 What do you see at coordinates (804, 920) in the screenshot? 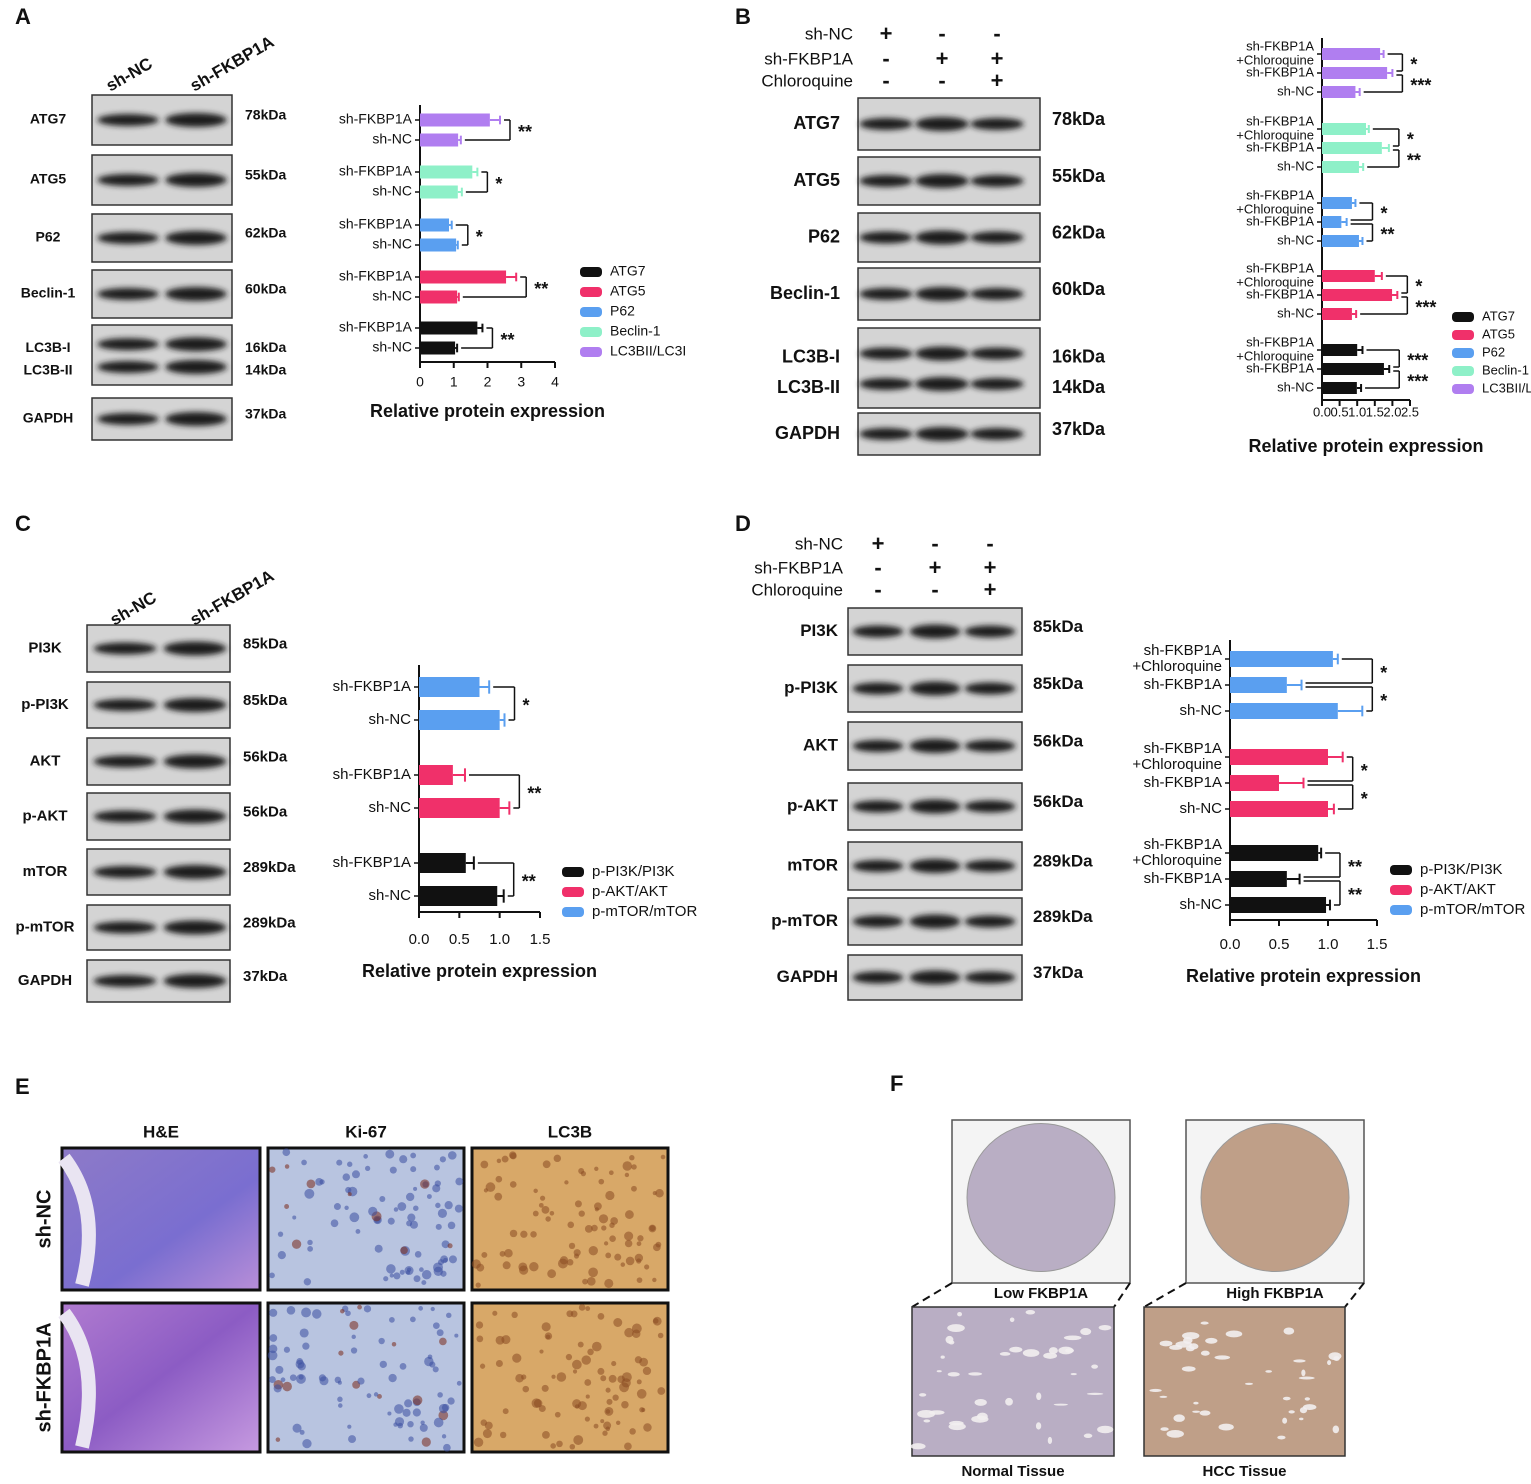
I see `protein-label: p-mTOR` at bounding box center [804, 920].